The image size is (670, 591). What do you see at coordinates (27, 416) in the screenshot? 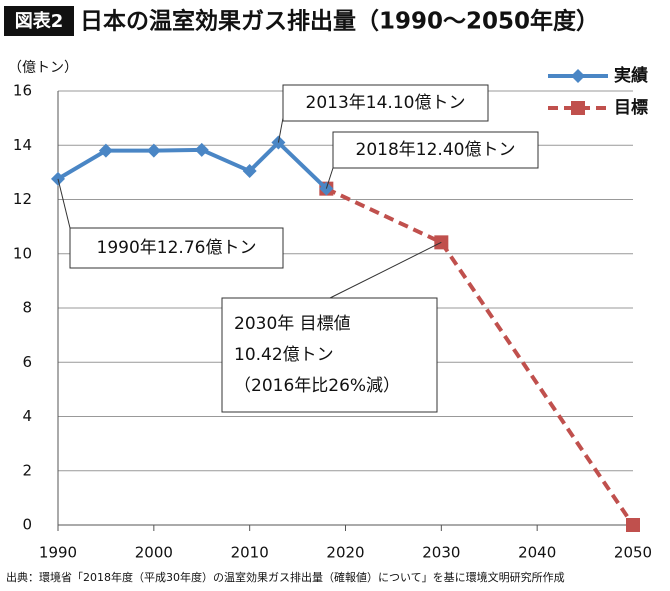
I see `y-tick-label: 4` at bounding box center [27, 416].